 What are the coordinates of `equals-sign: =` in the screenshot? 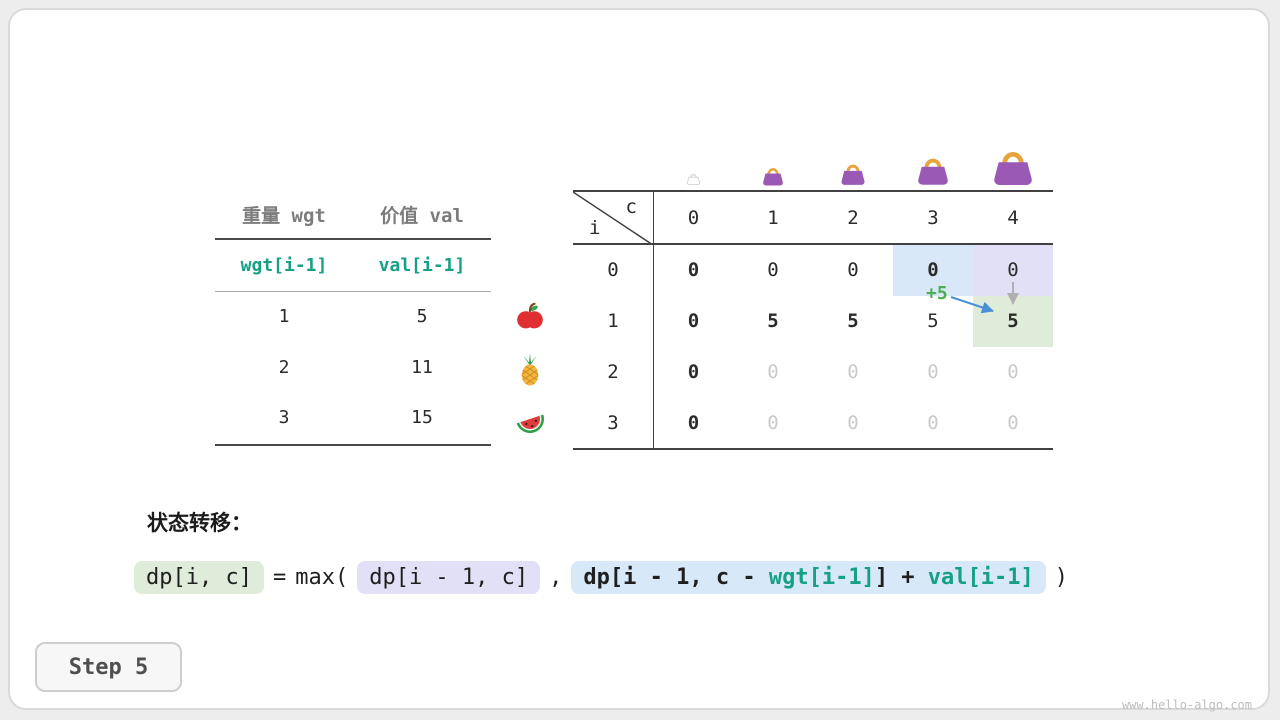 It's located at (279, 577).